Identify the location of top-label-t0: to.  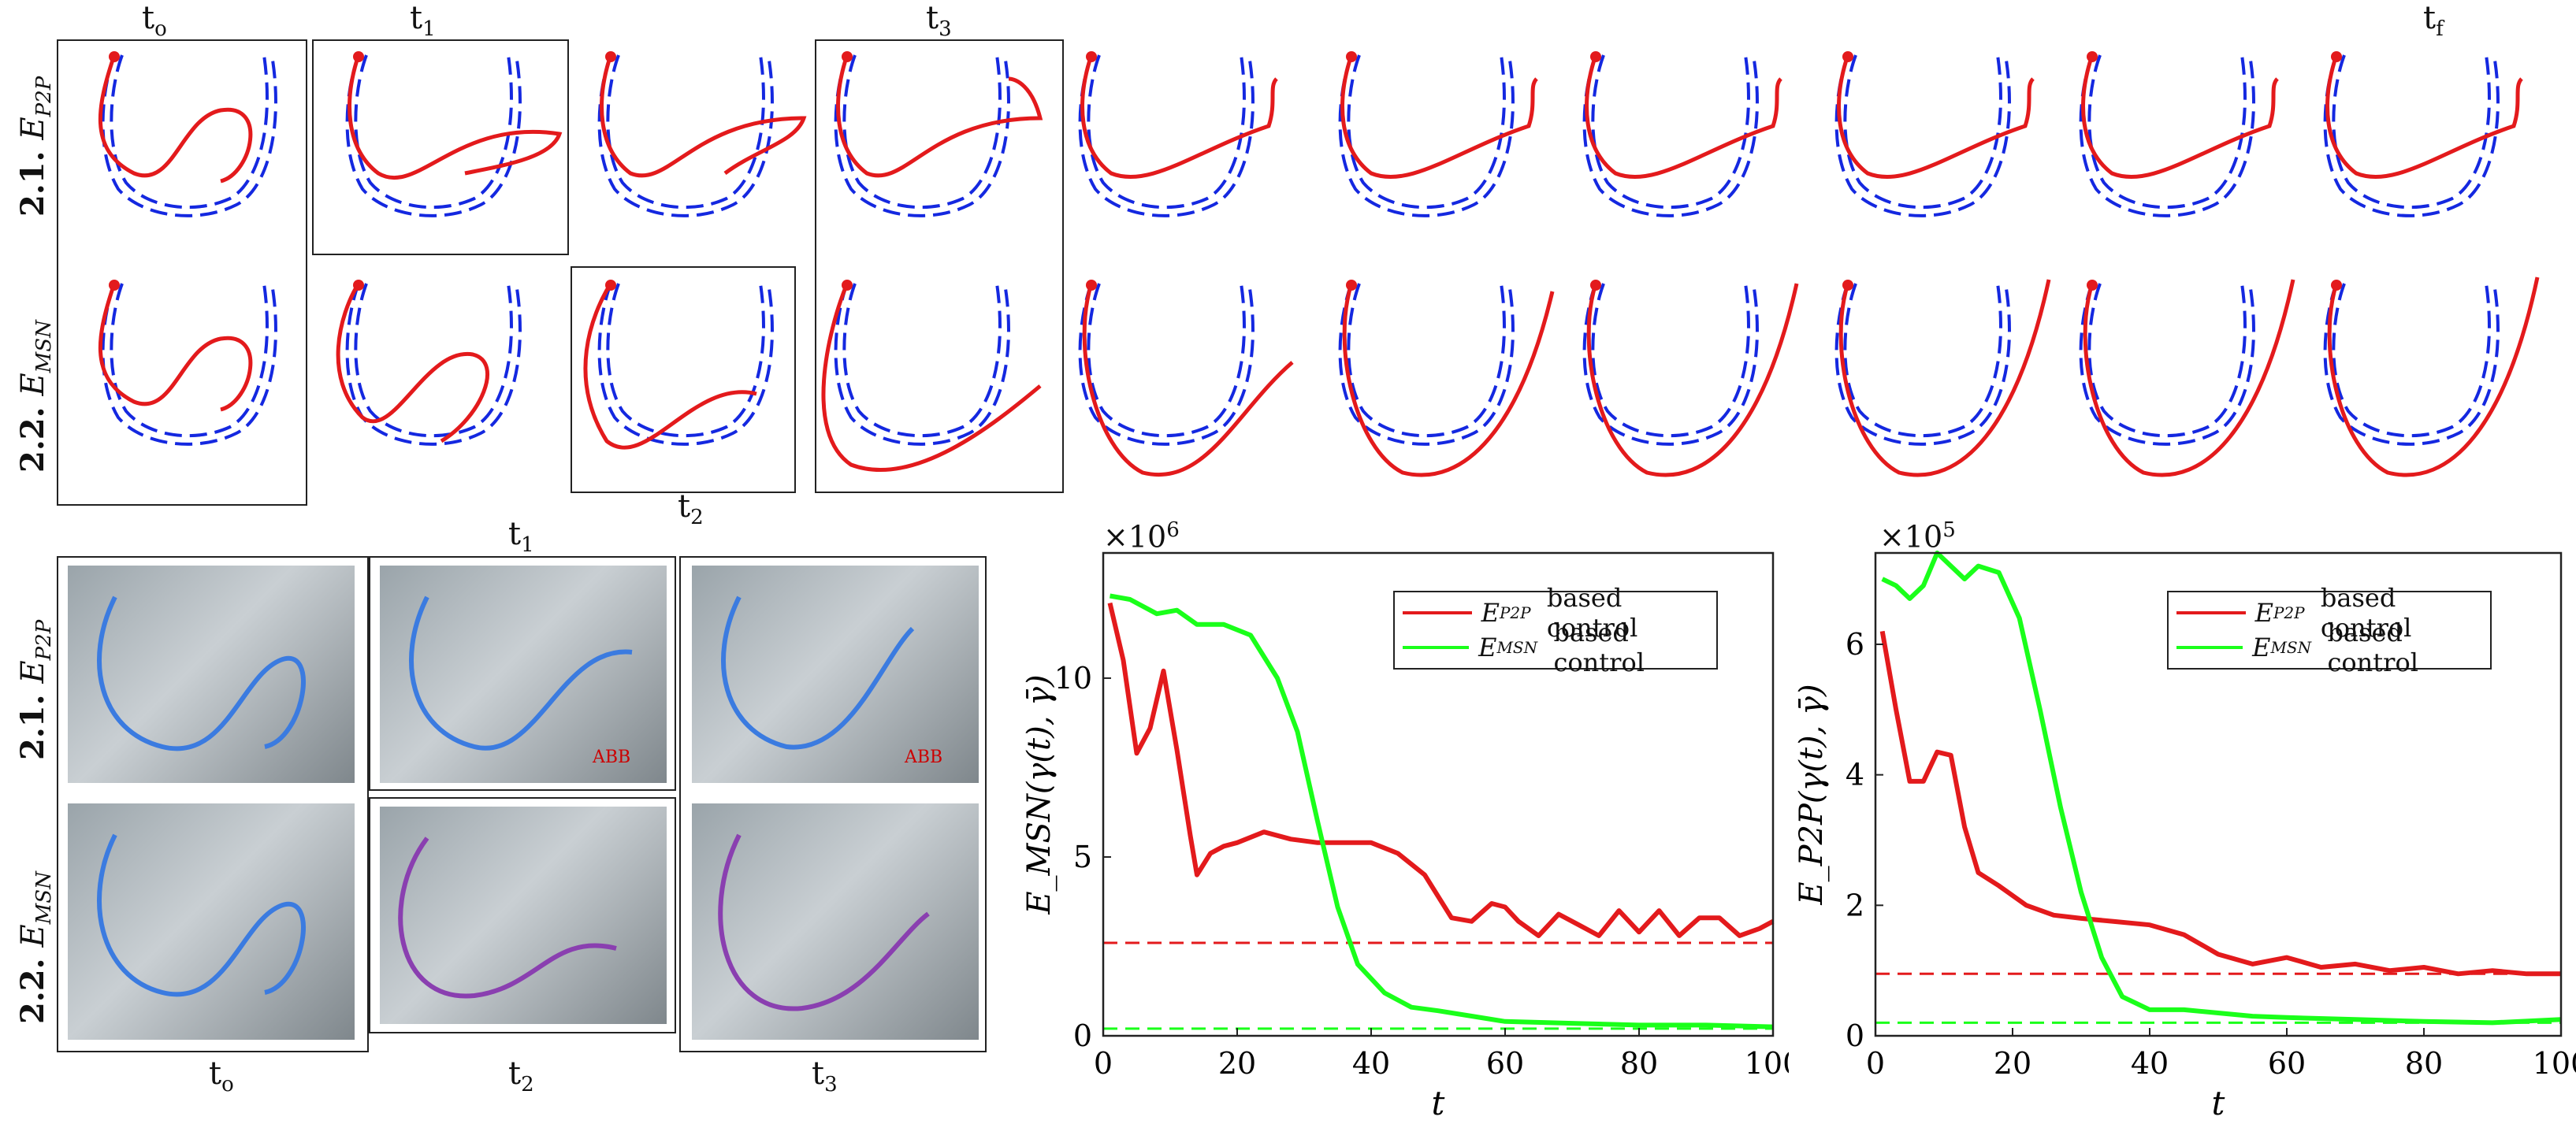
(154, 20).